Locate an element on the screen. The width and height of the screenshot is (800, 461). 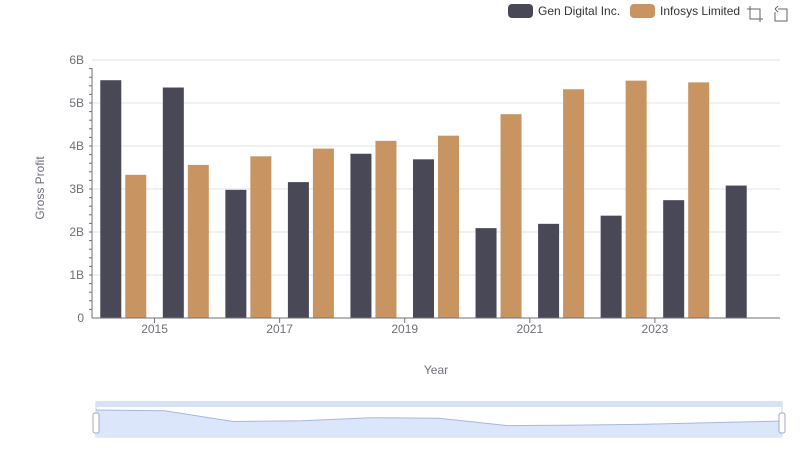
bar-infosys-2017 is located at coordinates (323, 233).